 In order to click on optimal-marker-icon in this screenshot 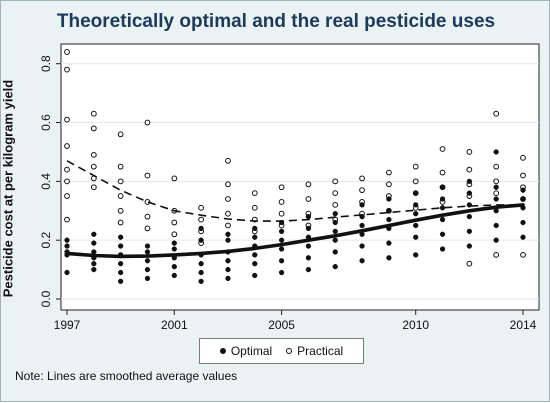, I will do `click(222, 351)`.